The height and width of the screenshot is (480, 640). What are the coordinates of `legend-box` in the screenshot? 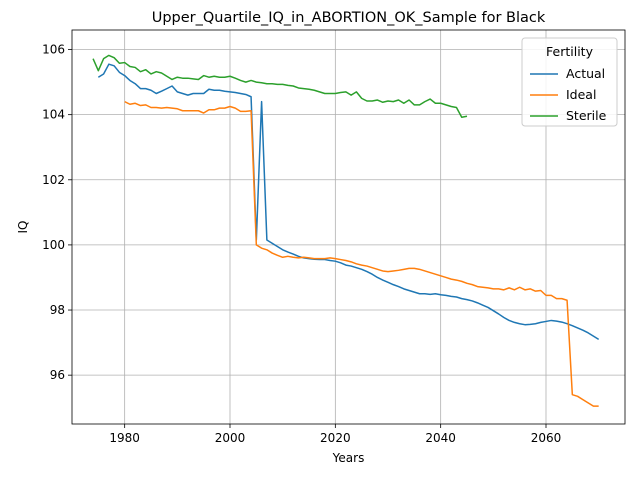 It's located at (569, 82).